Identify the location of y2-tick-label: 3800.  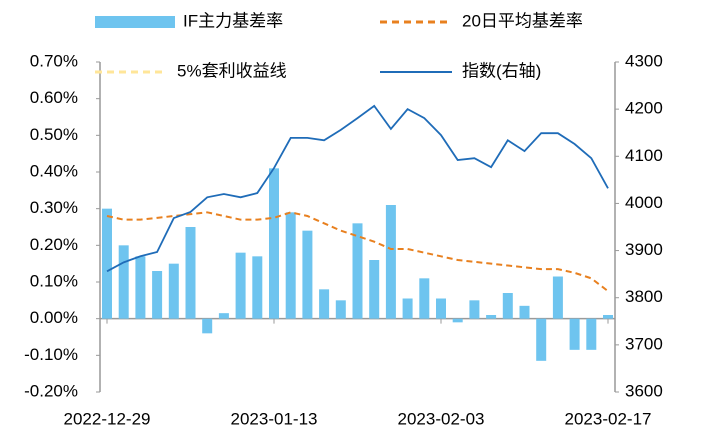
(644, 296).